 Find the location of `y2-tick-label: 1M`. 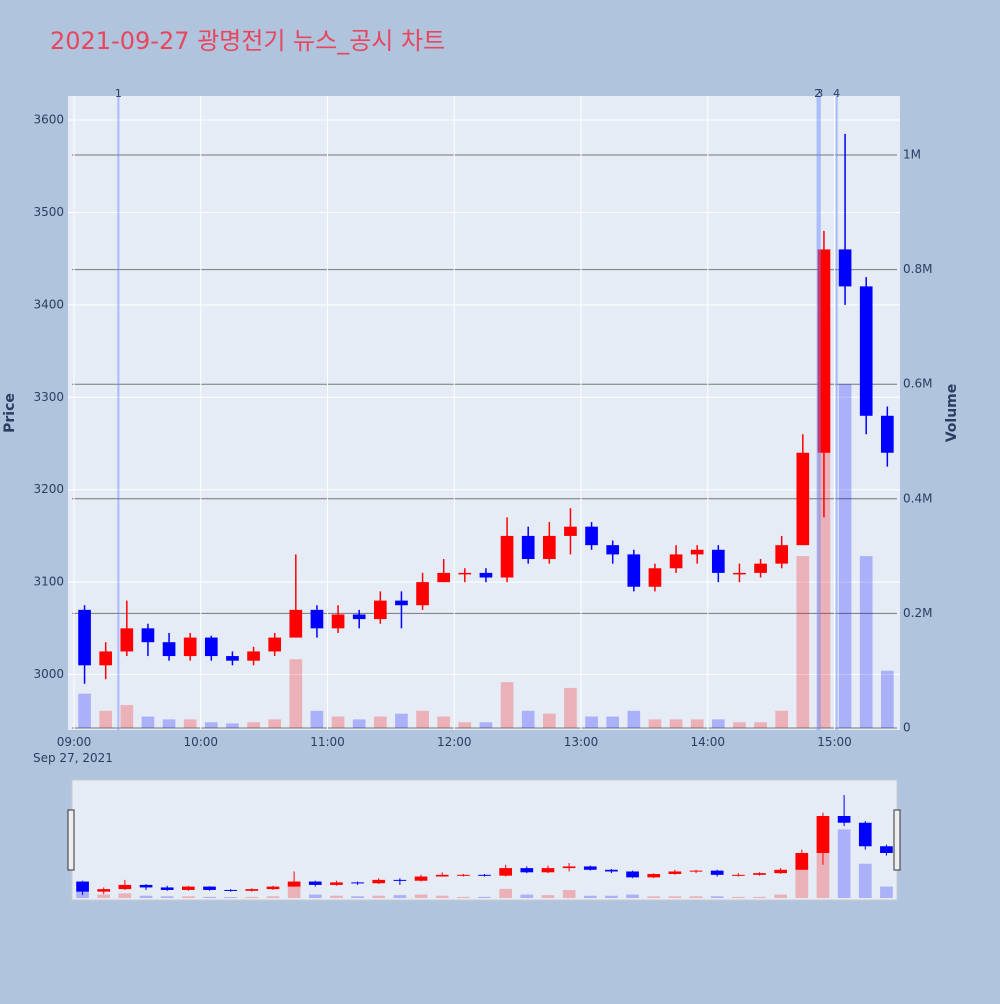

y2-tick-label: 1M is located at coordinates (912, 155).